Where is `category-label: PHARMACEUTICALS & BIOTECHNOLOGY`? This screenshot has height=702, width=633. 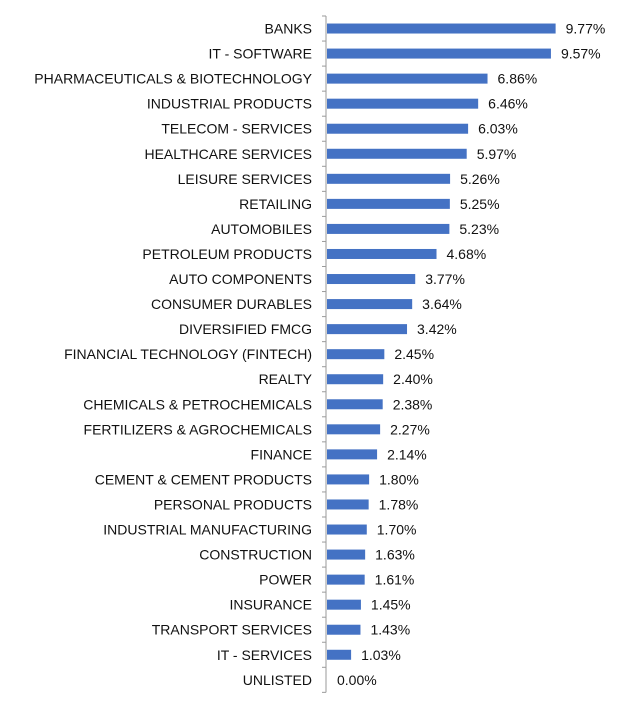
category-label: PHARMACEUTICALS & BIOTECHNOLOGY is located at coordinates (173, 79).